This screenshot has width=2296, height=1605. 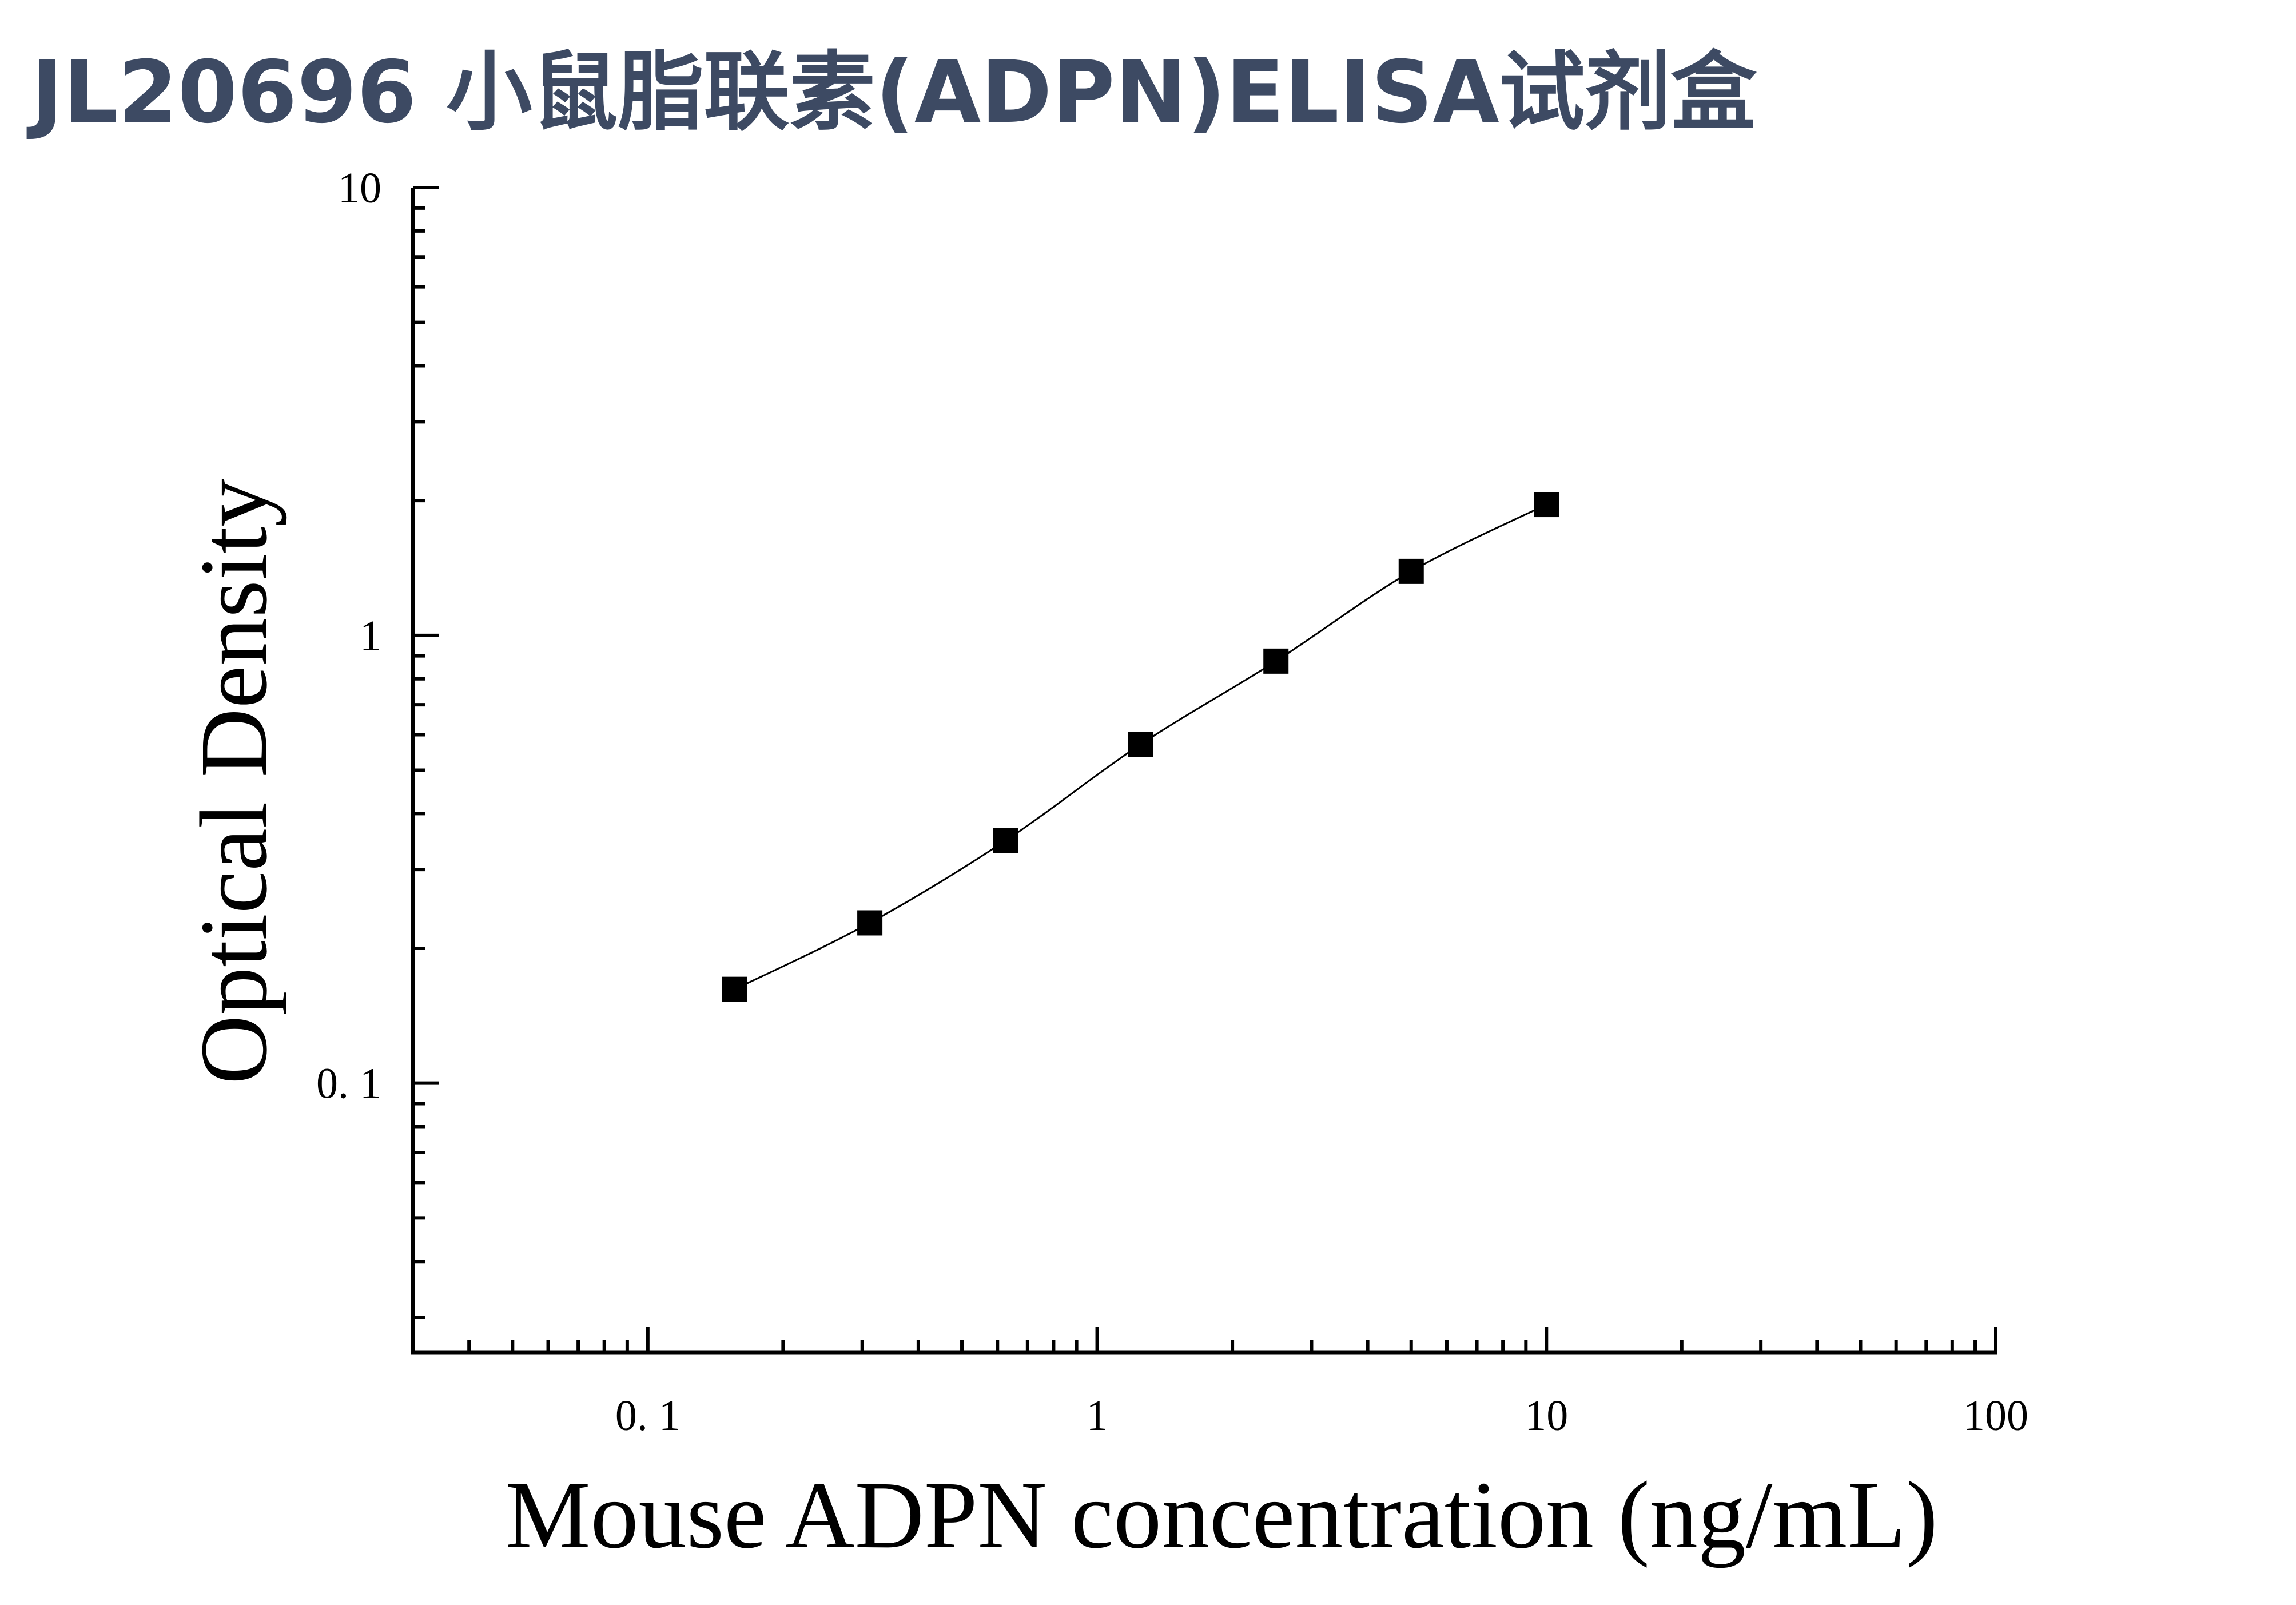 What do you see at coordinates (1547, 1416) in the screenshot?
I see `x-tick-label: 10` at bounding box center [1547, 1416].